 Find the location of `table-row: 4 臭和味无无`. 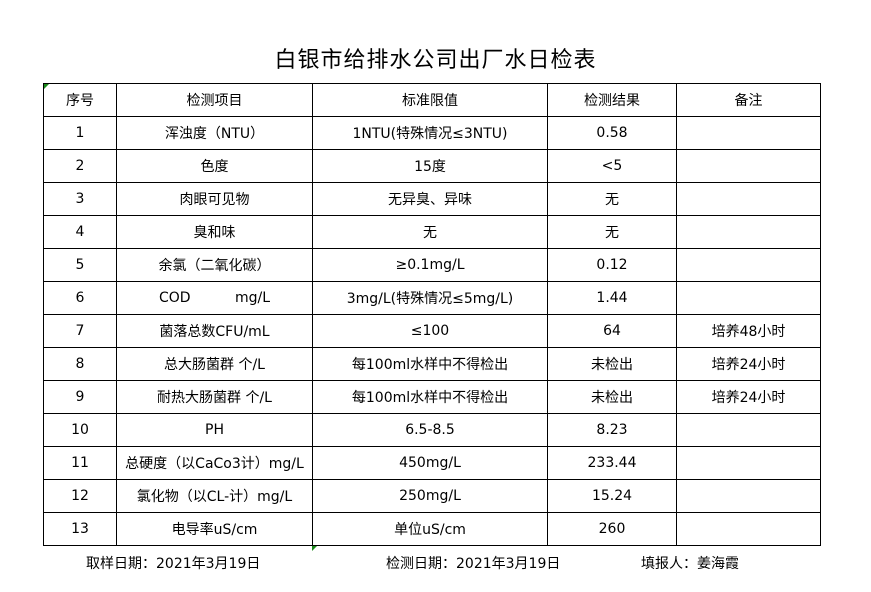

table-row: 4 臭和味无无 is located at coordinates (432, 232).